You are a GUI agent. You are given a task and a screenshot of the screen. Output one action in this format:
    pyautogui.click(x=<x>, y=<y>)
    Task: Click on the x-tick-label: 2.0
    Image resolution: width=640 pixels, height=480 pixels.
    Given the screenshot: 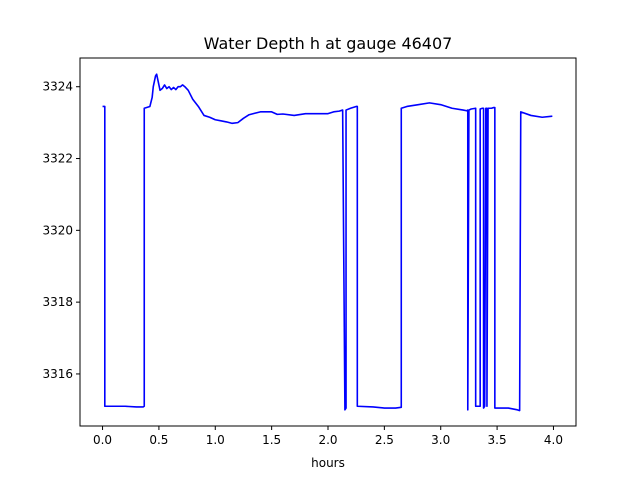 What is the action you would take?
    pyautogui.click(x=327, y=440)
    